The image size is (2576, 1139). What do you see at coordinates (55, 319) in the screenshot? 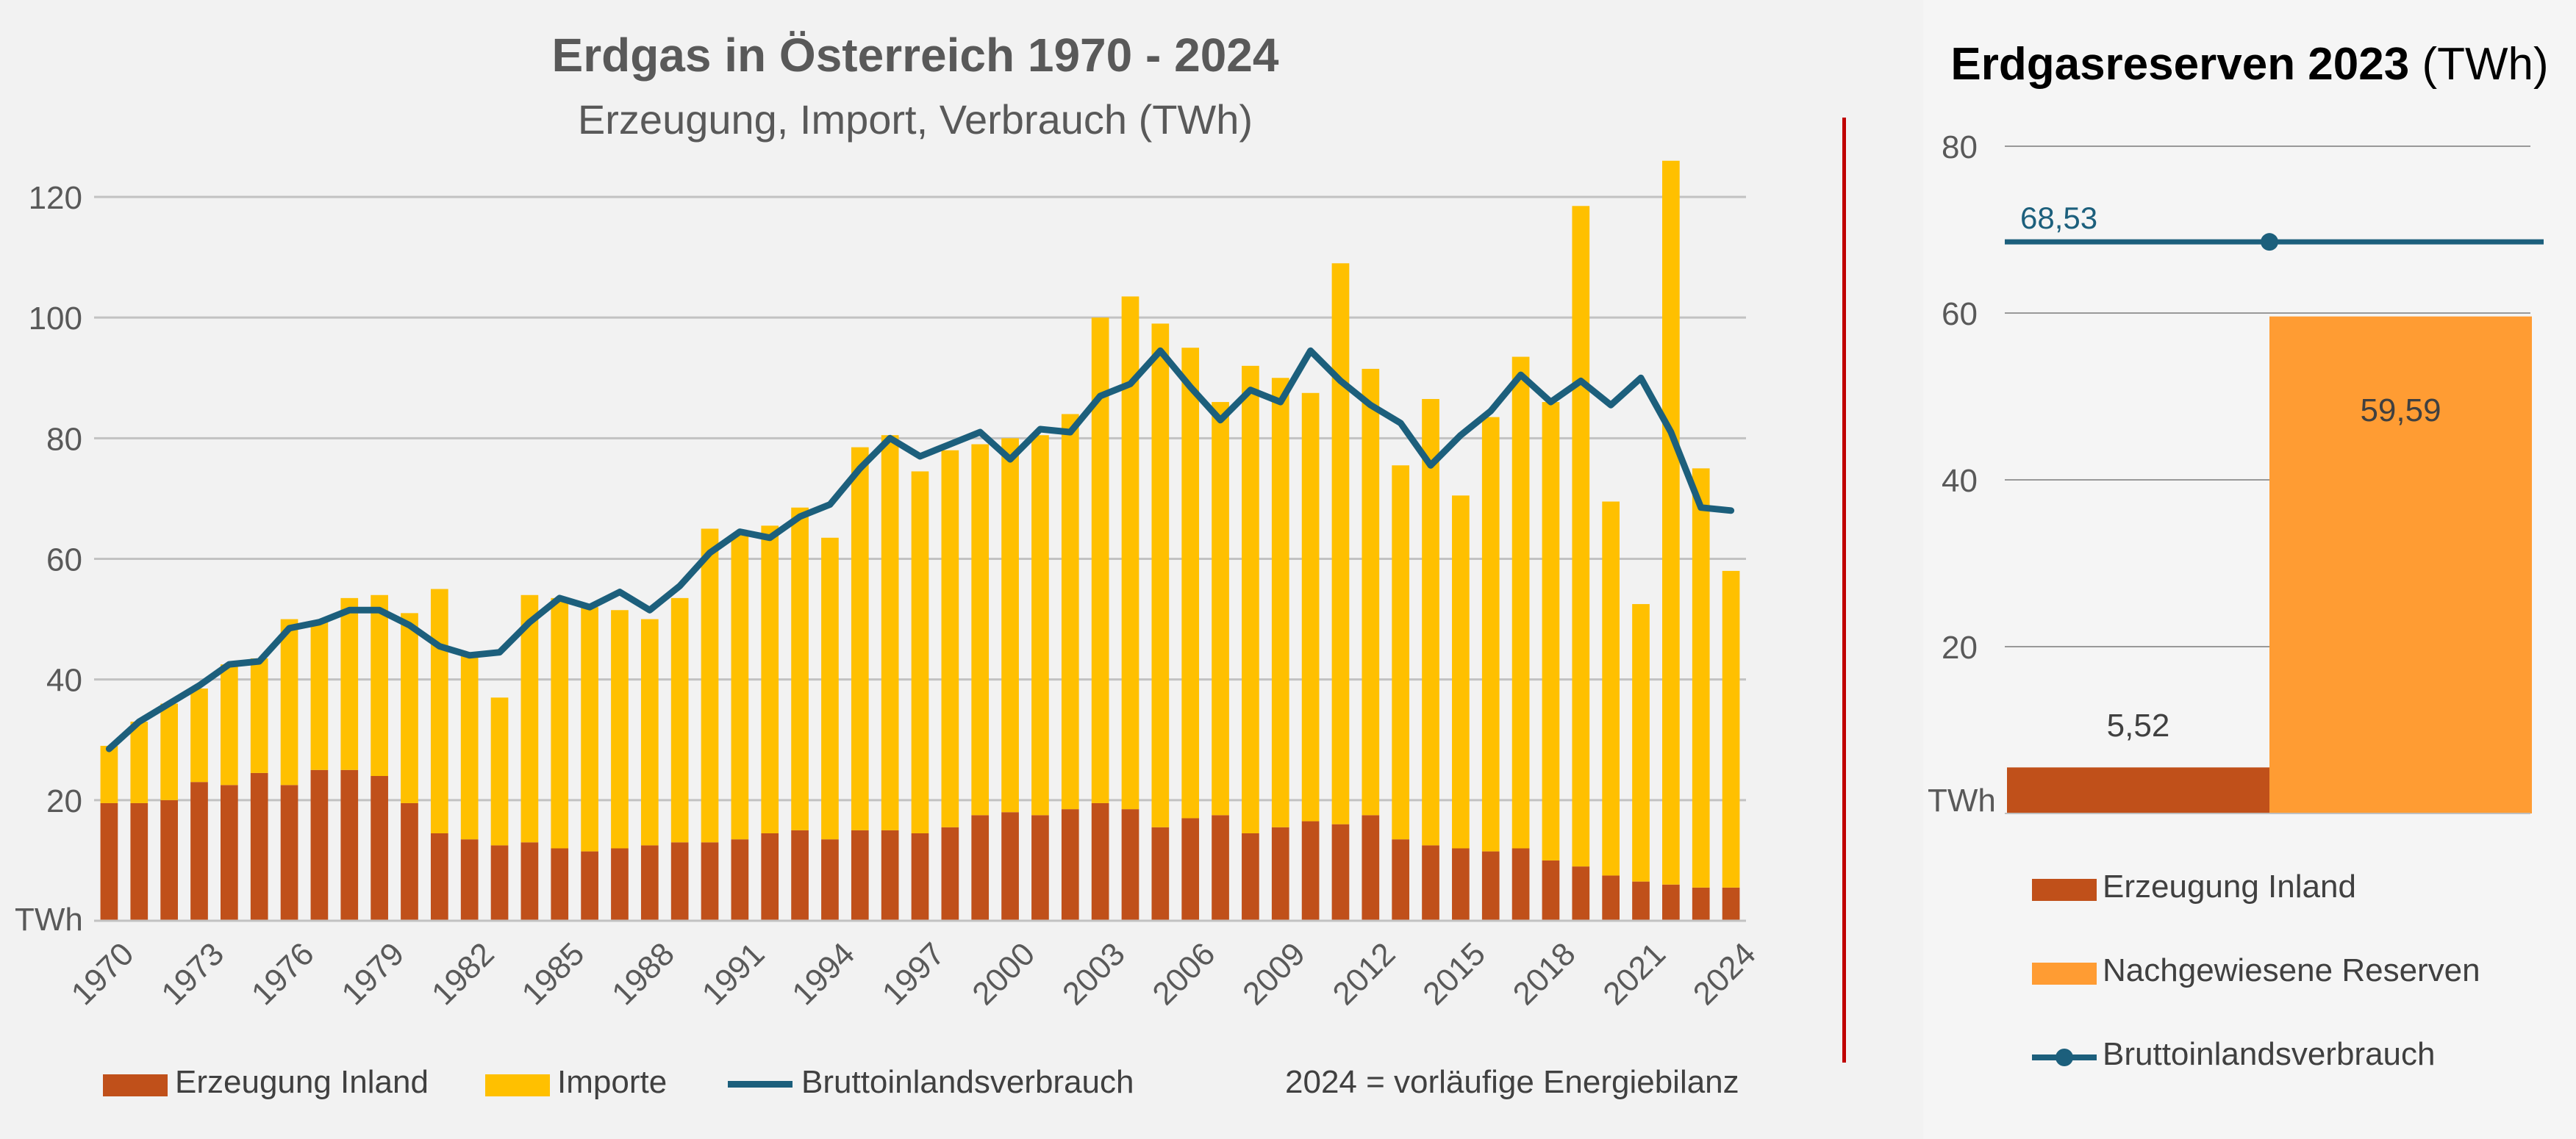
I see `y-tick-label: 100` at bounding box center [55, 319].